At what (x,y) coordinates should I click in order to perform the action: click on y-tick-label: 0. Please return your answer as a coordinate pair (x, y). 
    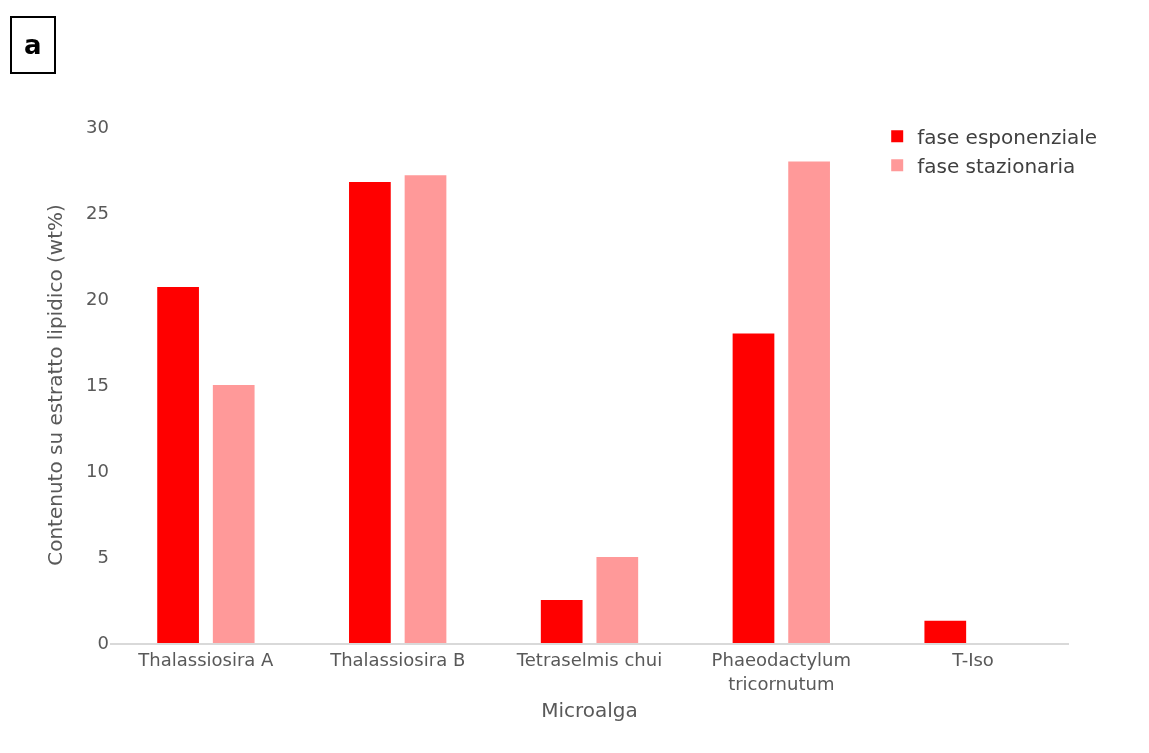
    Looking at the image, I should click on (103, 643).